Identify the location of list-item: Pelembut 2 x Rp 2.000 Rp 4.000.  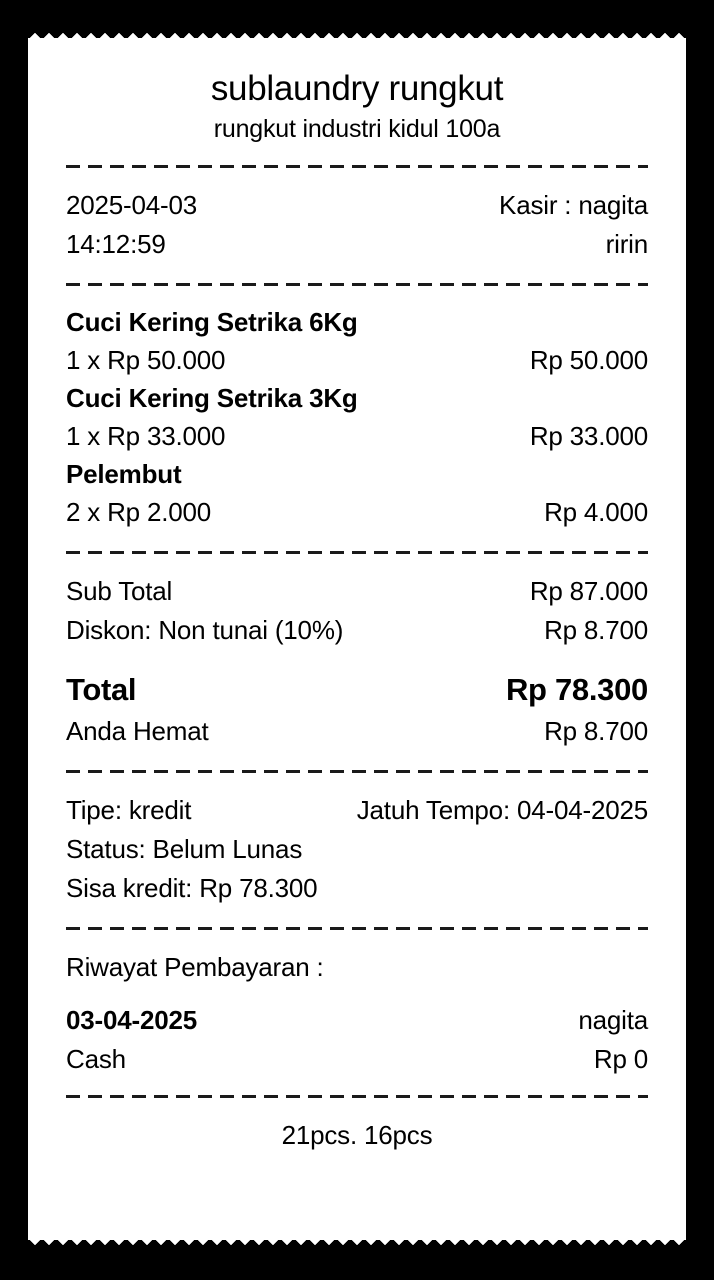
(357, 494).